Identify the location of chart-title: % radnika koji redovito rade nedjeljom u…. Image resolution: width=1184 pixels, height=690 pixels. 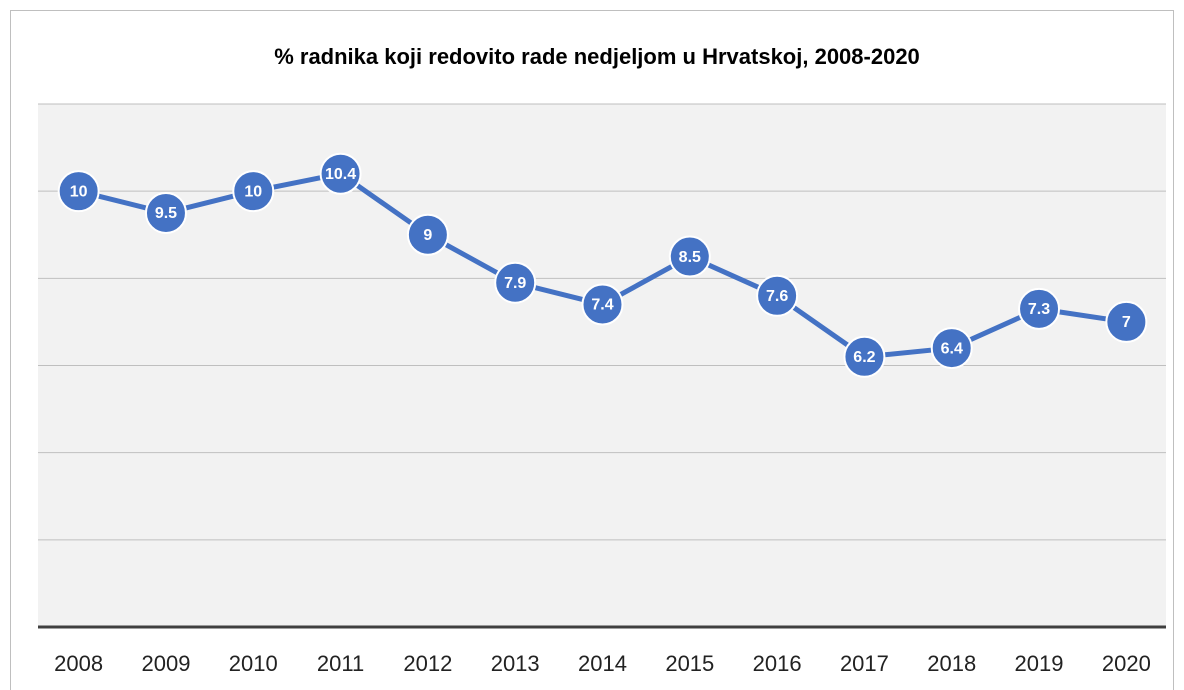
(597, 56).